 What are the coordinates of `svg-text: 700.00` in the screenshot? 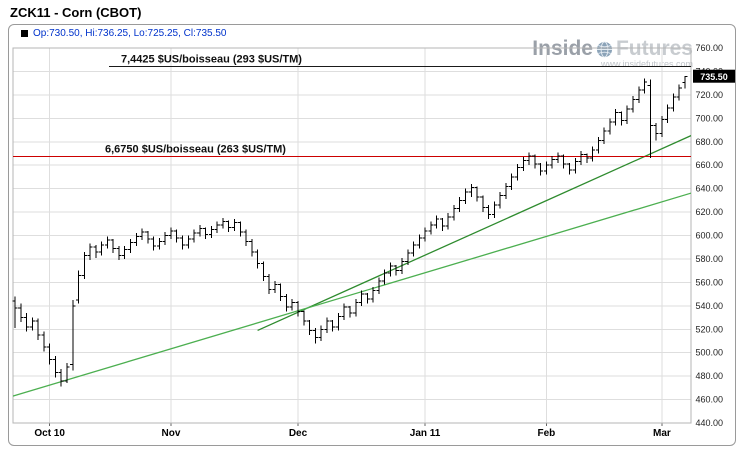 It's located at (710, 118).